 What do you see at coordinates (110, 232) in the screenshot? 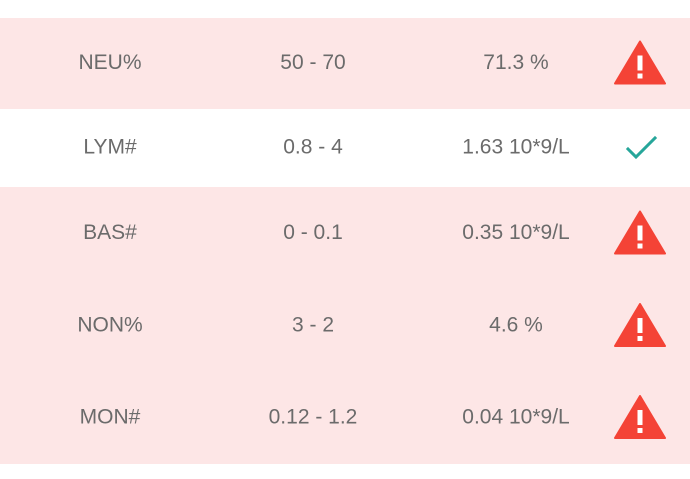
I see `test-name: BAS#` at bounding box center [110, 232].